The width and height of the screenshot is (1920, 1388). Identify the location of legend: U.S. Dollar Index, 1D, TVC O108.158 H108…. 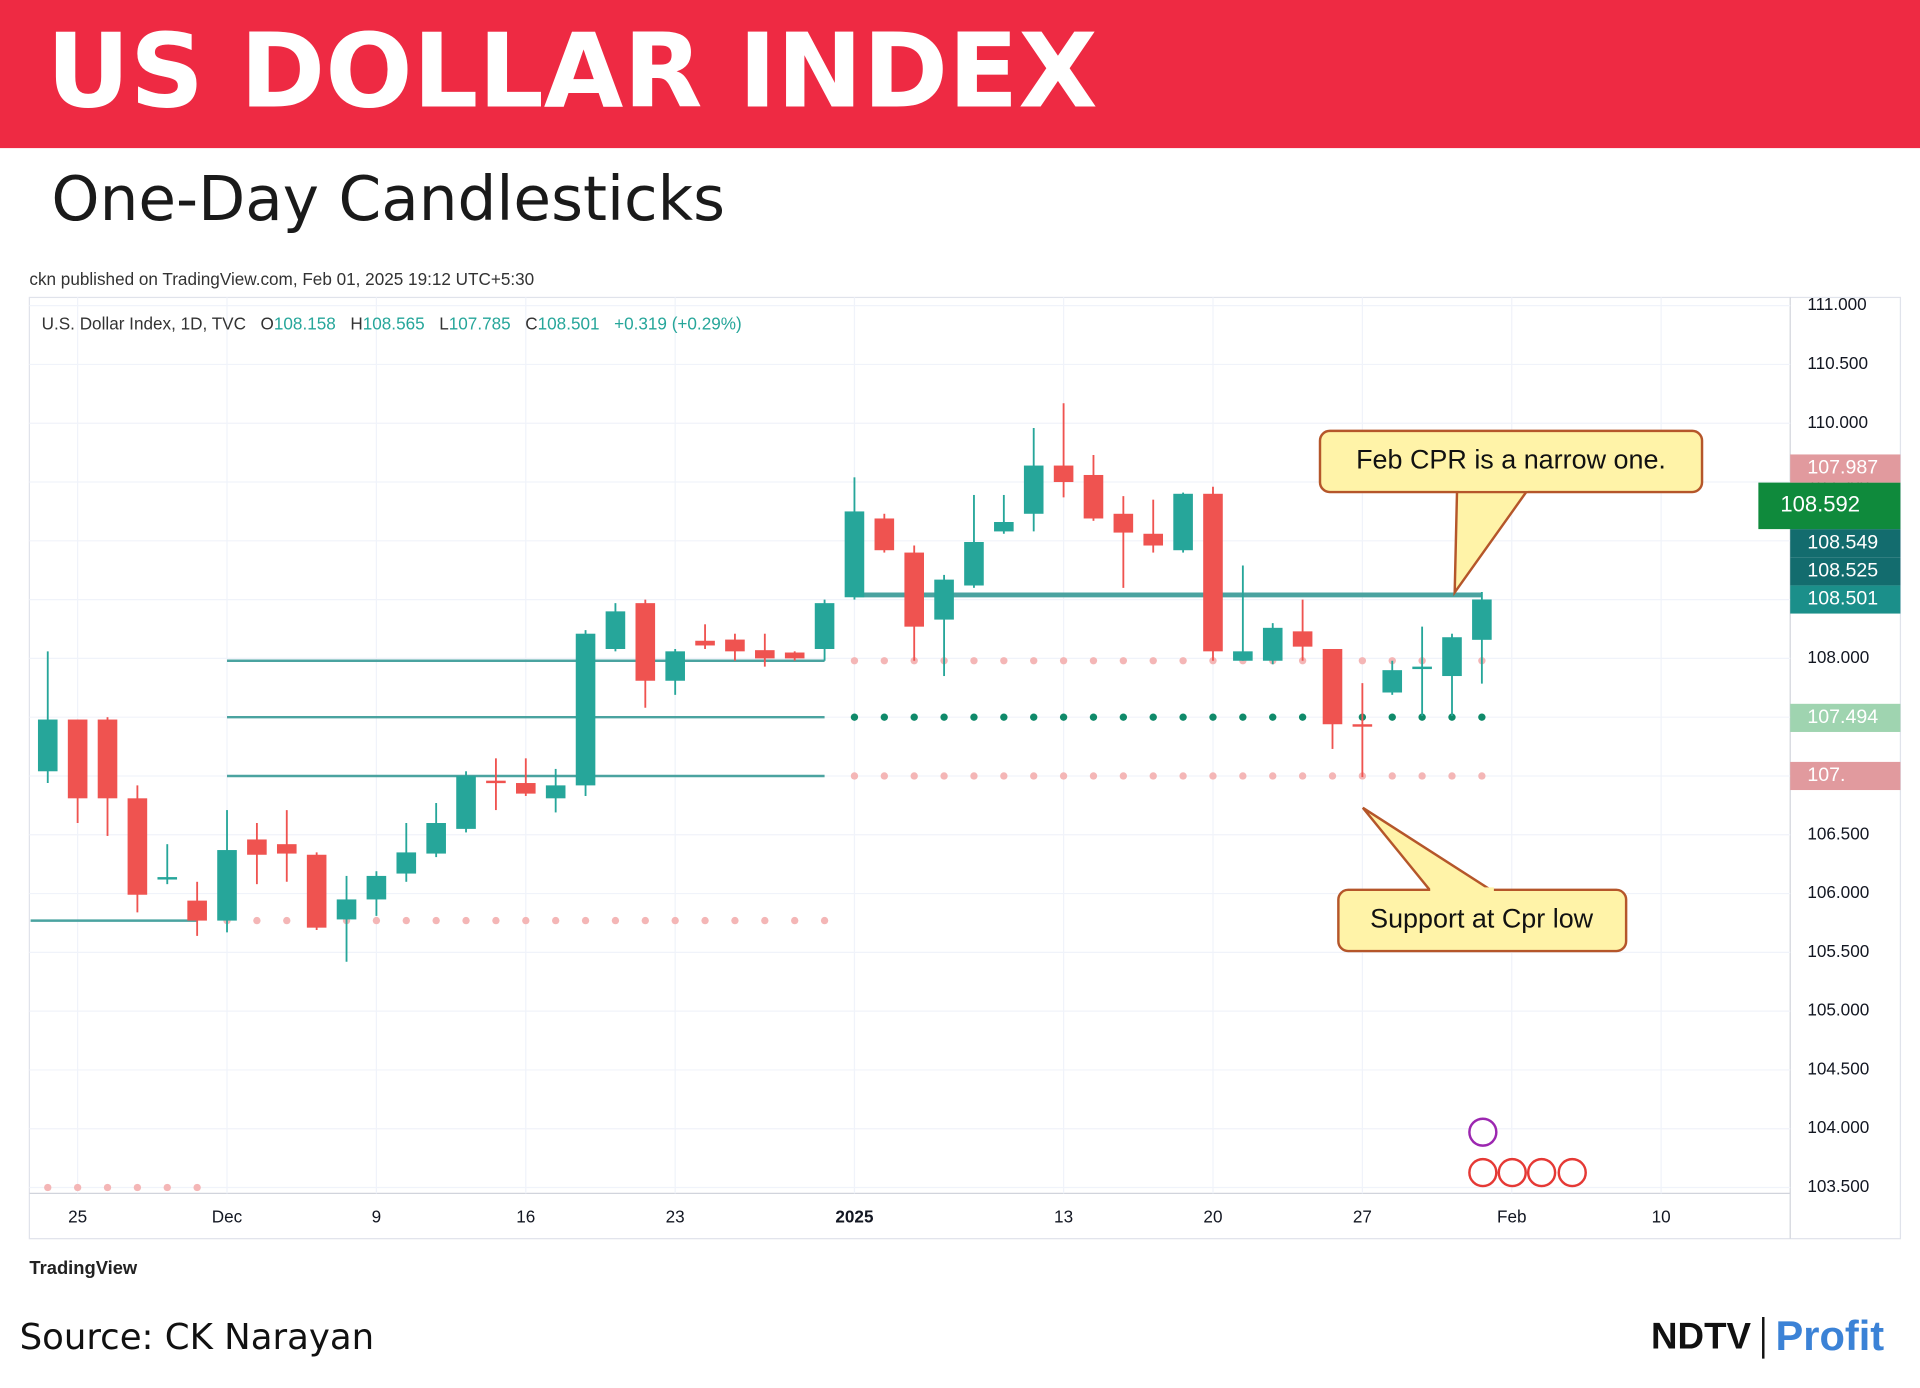
(392, 323).